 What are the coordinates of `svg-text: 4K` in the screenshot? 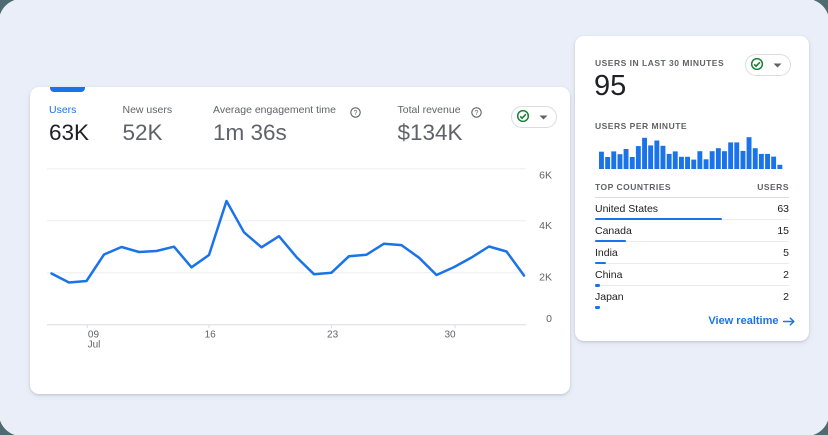 It's located at (545, 226).